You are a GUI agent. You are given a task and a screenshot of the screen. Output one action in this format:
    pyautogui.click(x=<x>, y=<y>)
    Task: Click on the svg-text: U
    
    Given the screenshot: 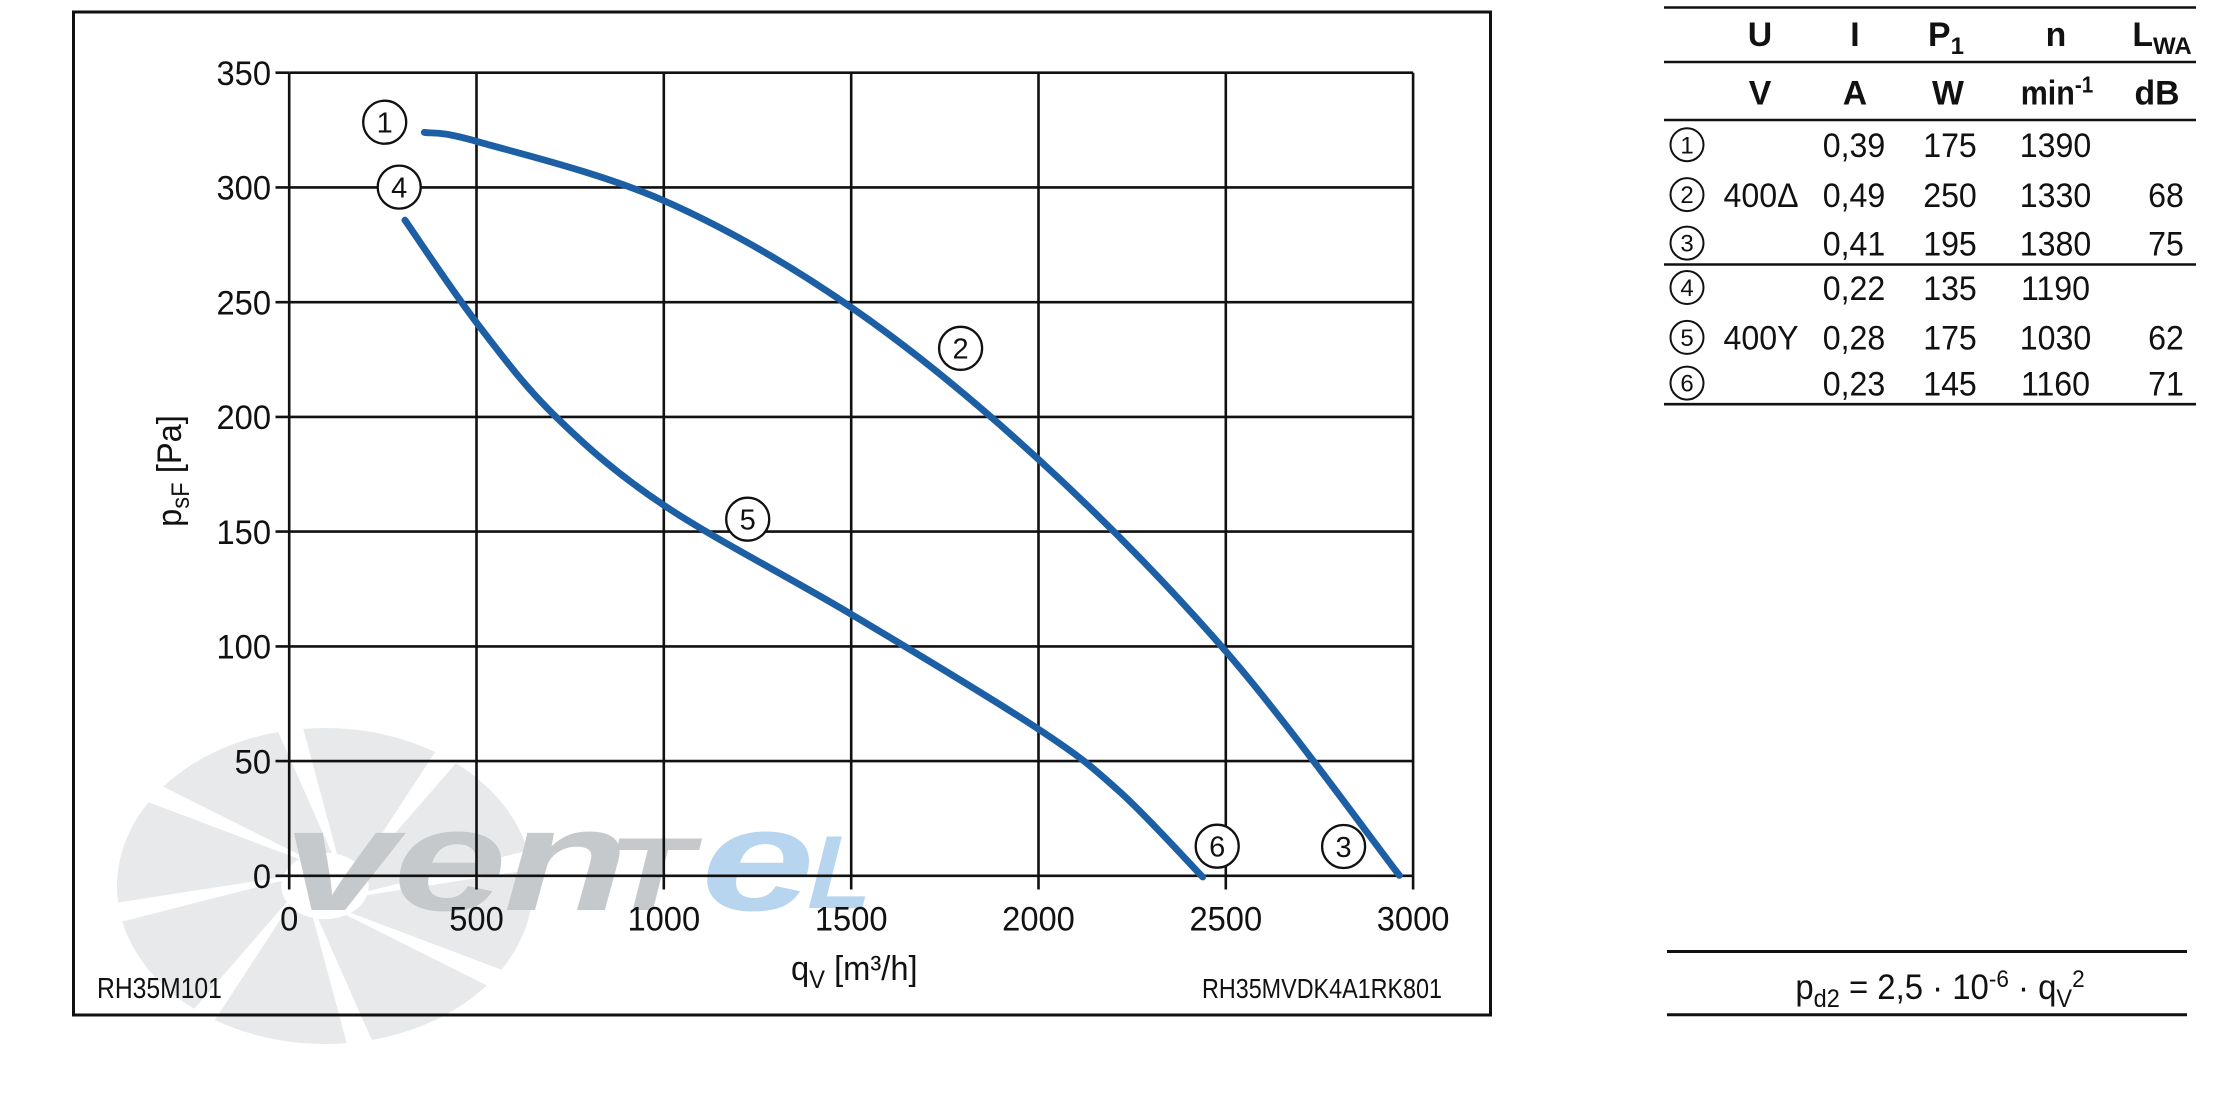 What is the action you would take?
    pyautogui.click(x=1760, y=35)
    